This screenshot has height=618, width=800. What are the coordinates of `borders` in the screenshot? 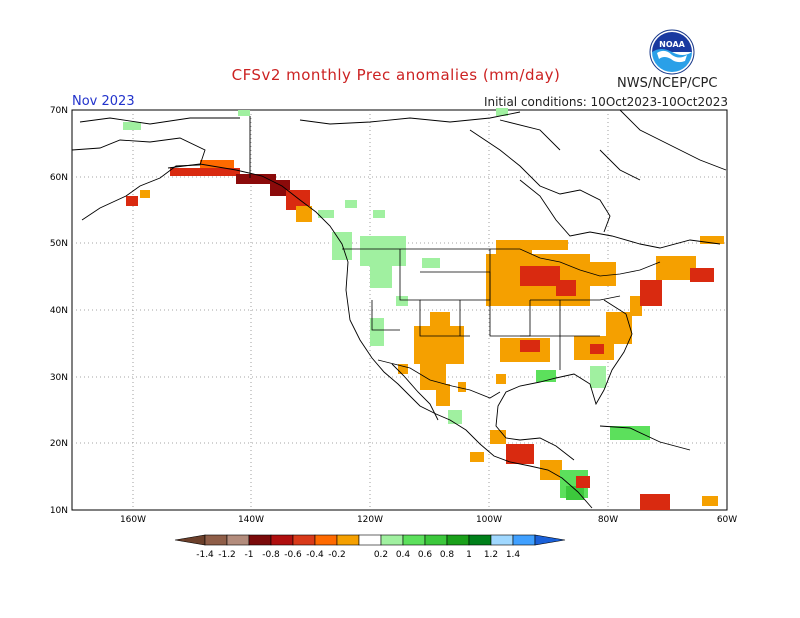 It's located at (501, 323).